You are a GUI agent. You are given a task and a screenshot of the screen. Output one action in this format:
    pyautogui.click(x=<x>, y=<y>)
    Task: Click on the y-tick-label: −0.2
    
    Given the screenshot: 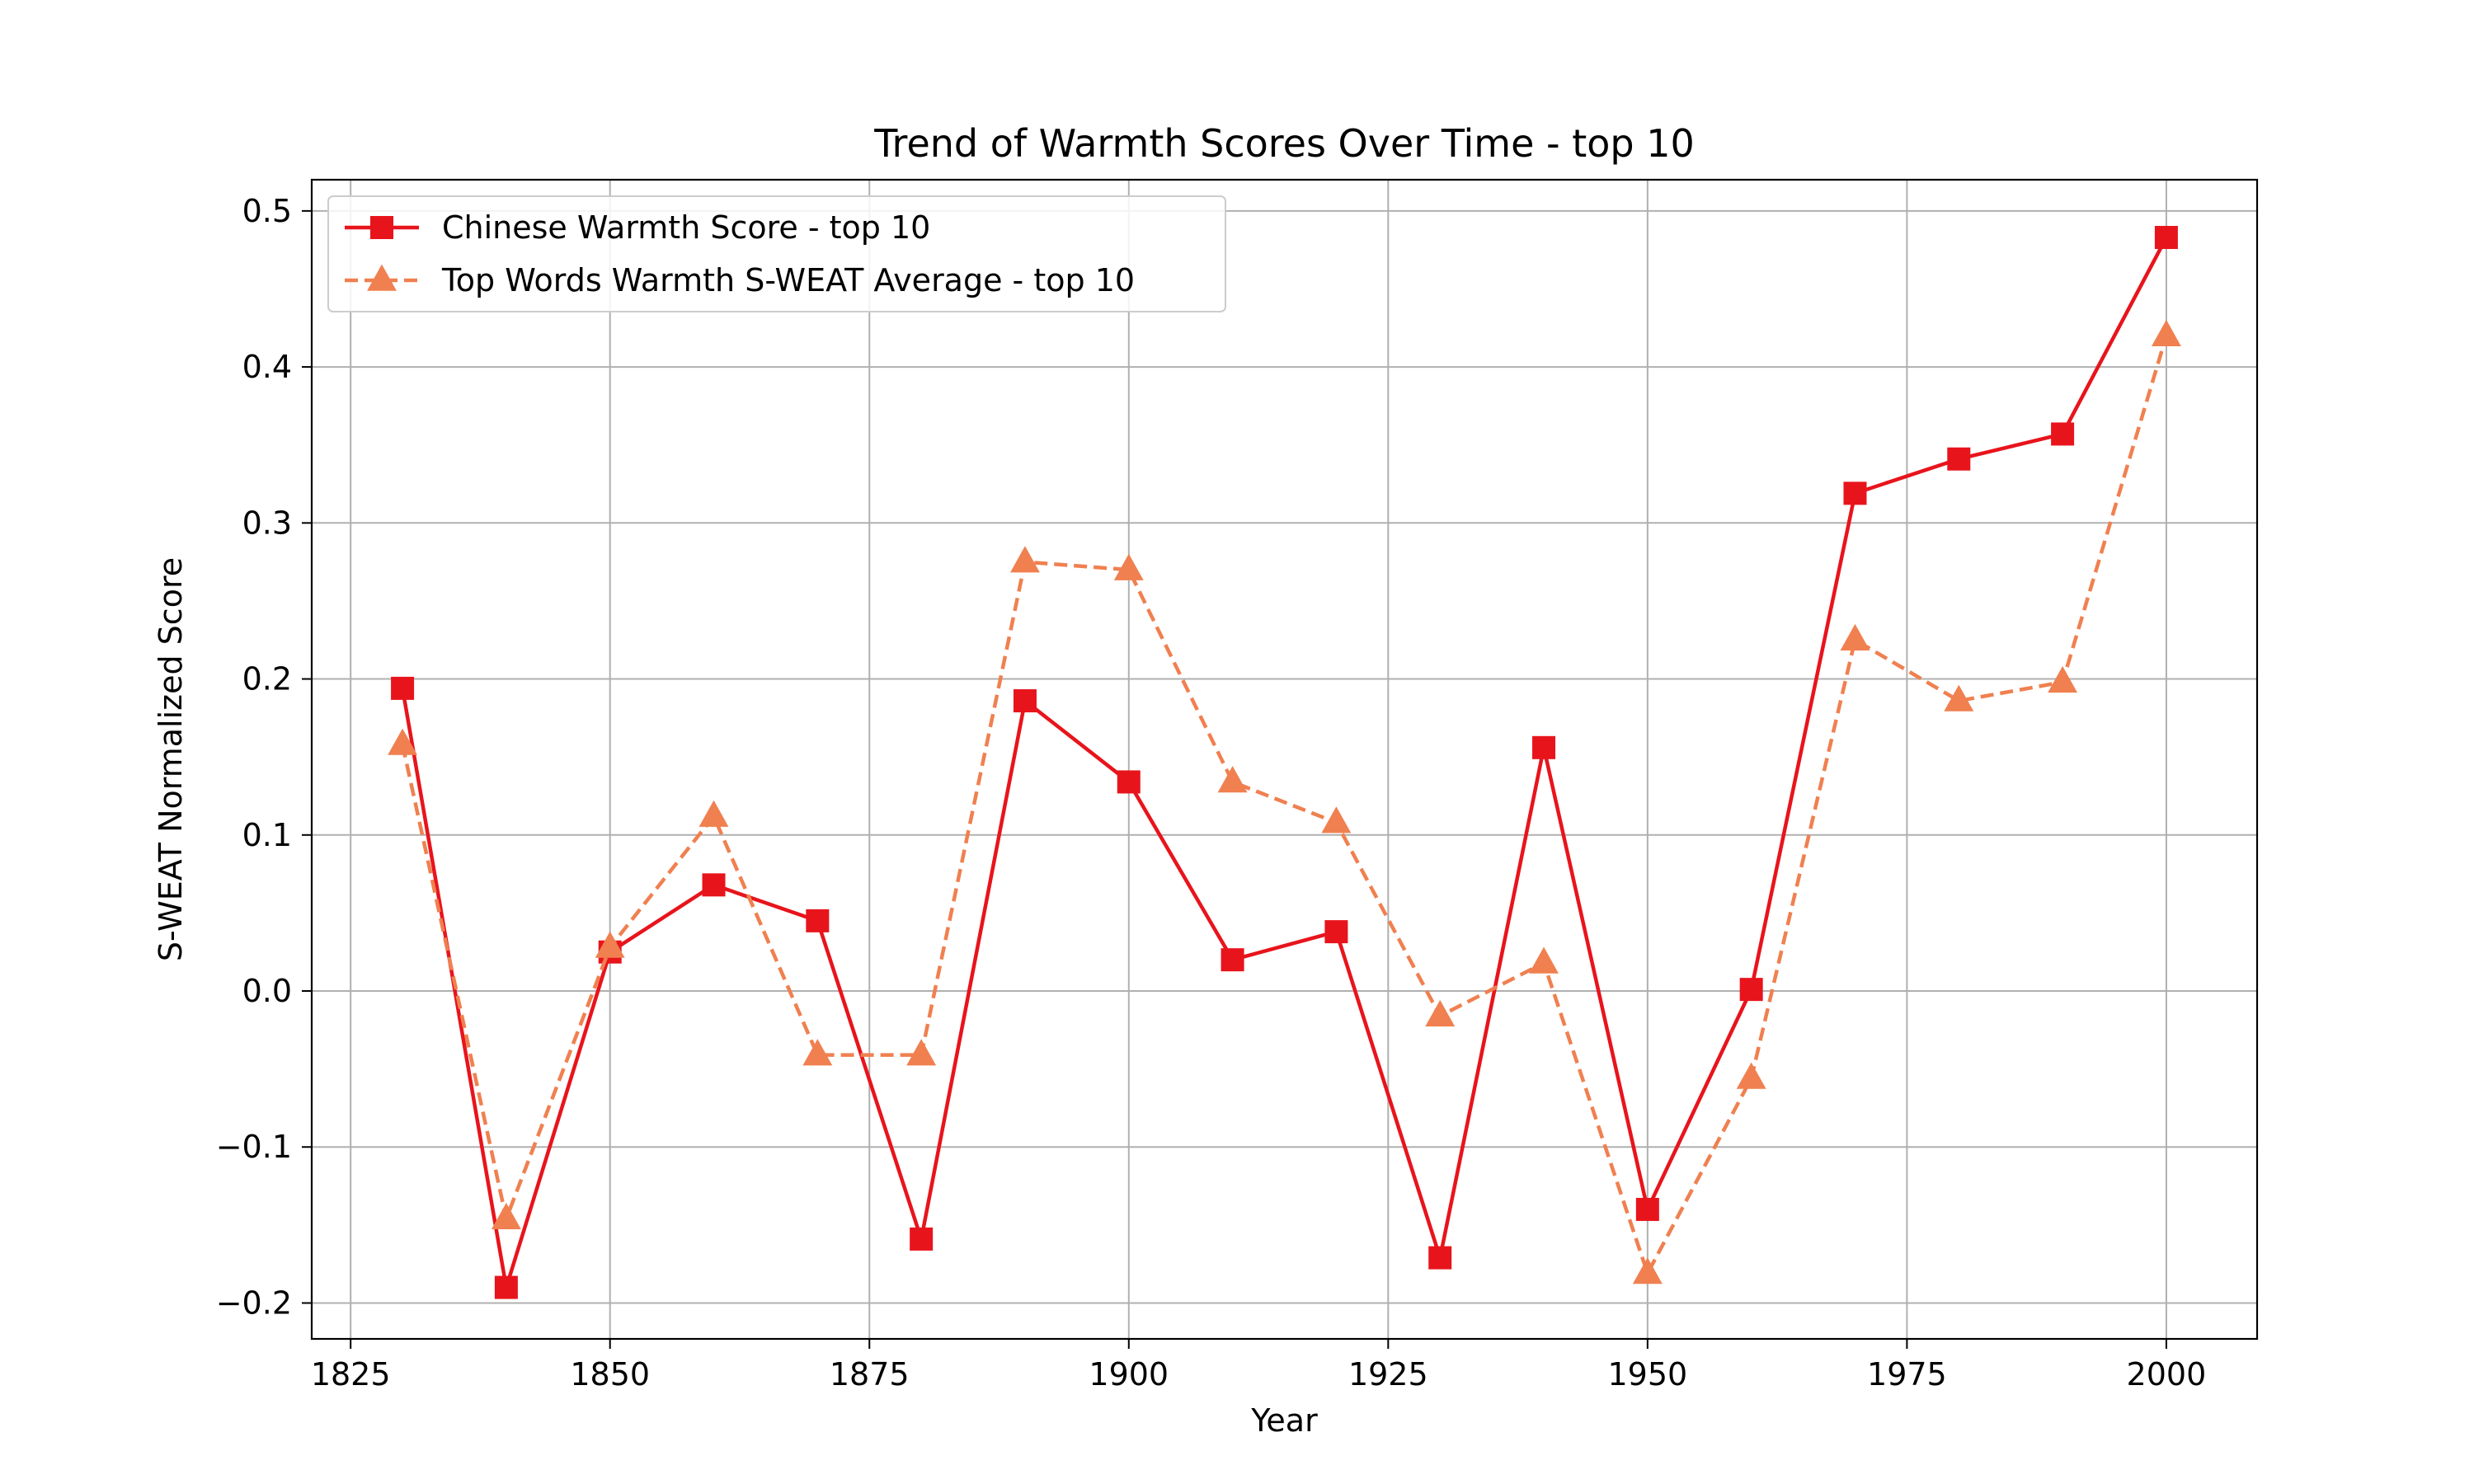 What is the action you would take?
    pyautogui.click(x=254, y=1302)
    